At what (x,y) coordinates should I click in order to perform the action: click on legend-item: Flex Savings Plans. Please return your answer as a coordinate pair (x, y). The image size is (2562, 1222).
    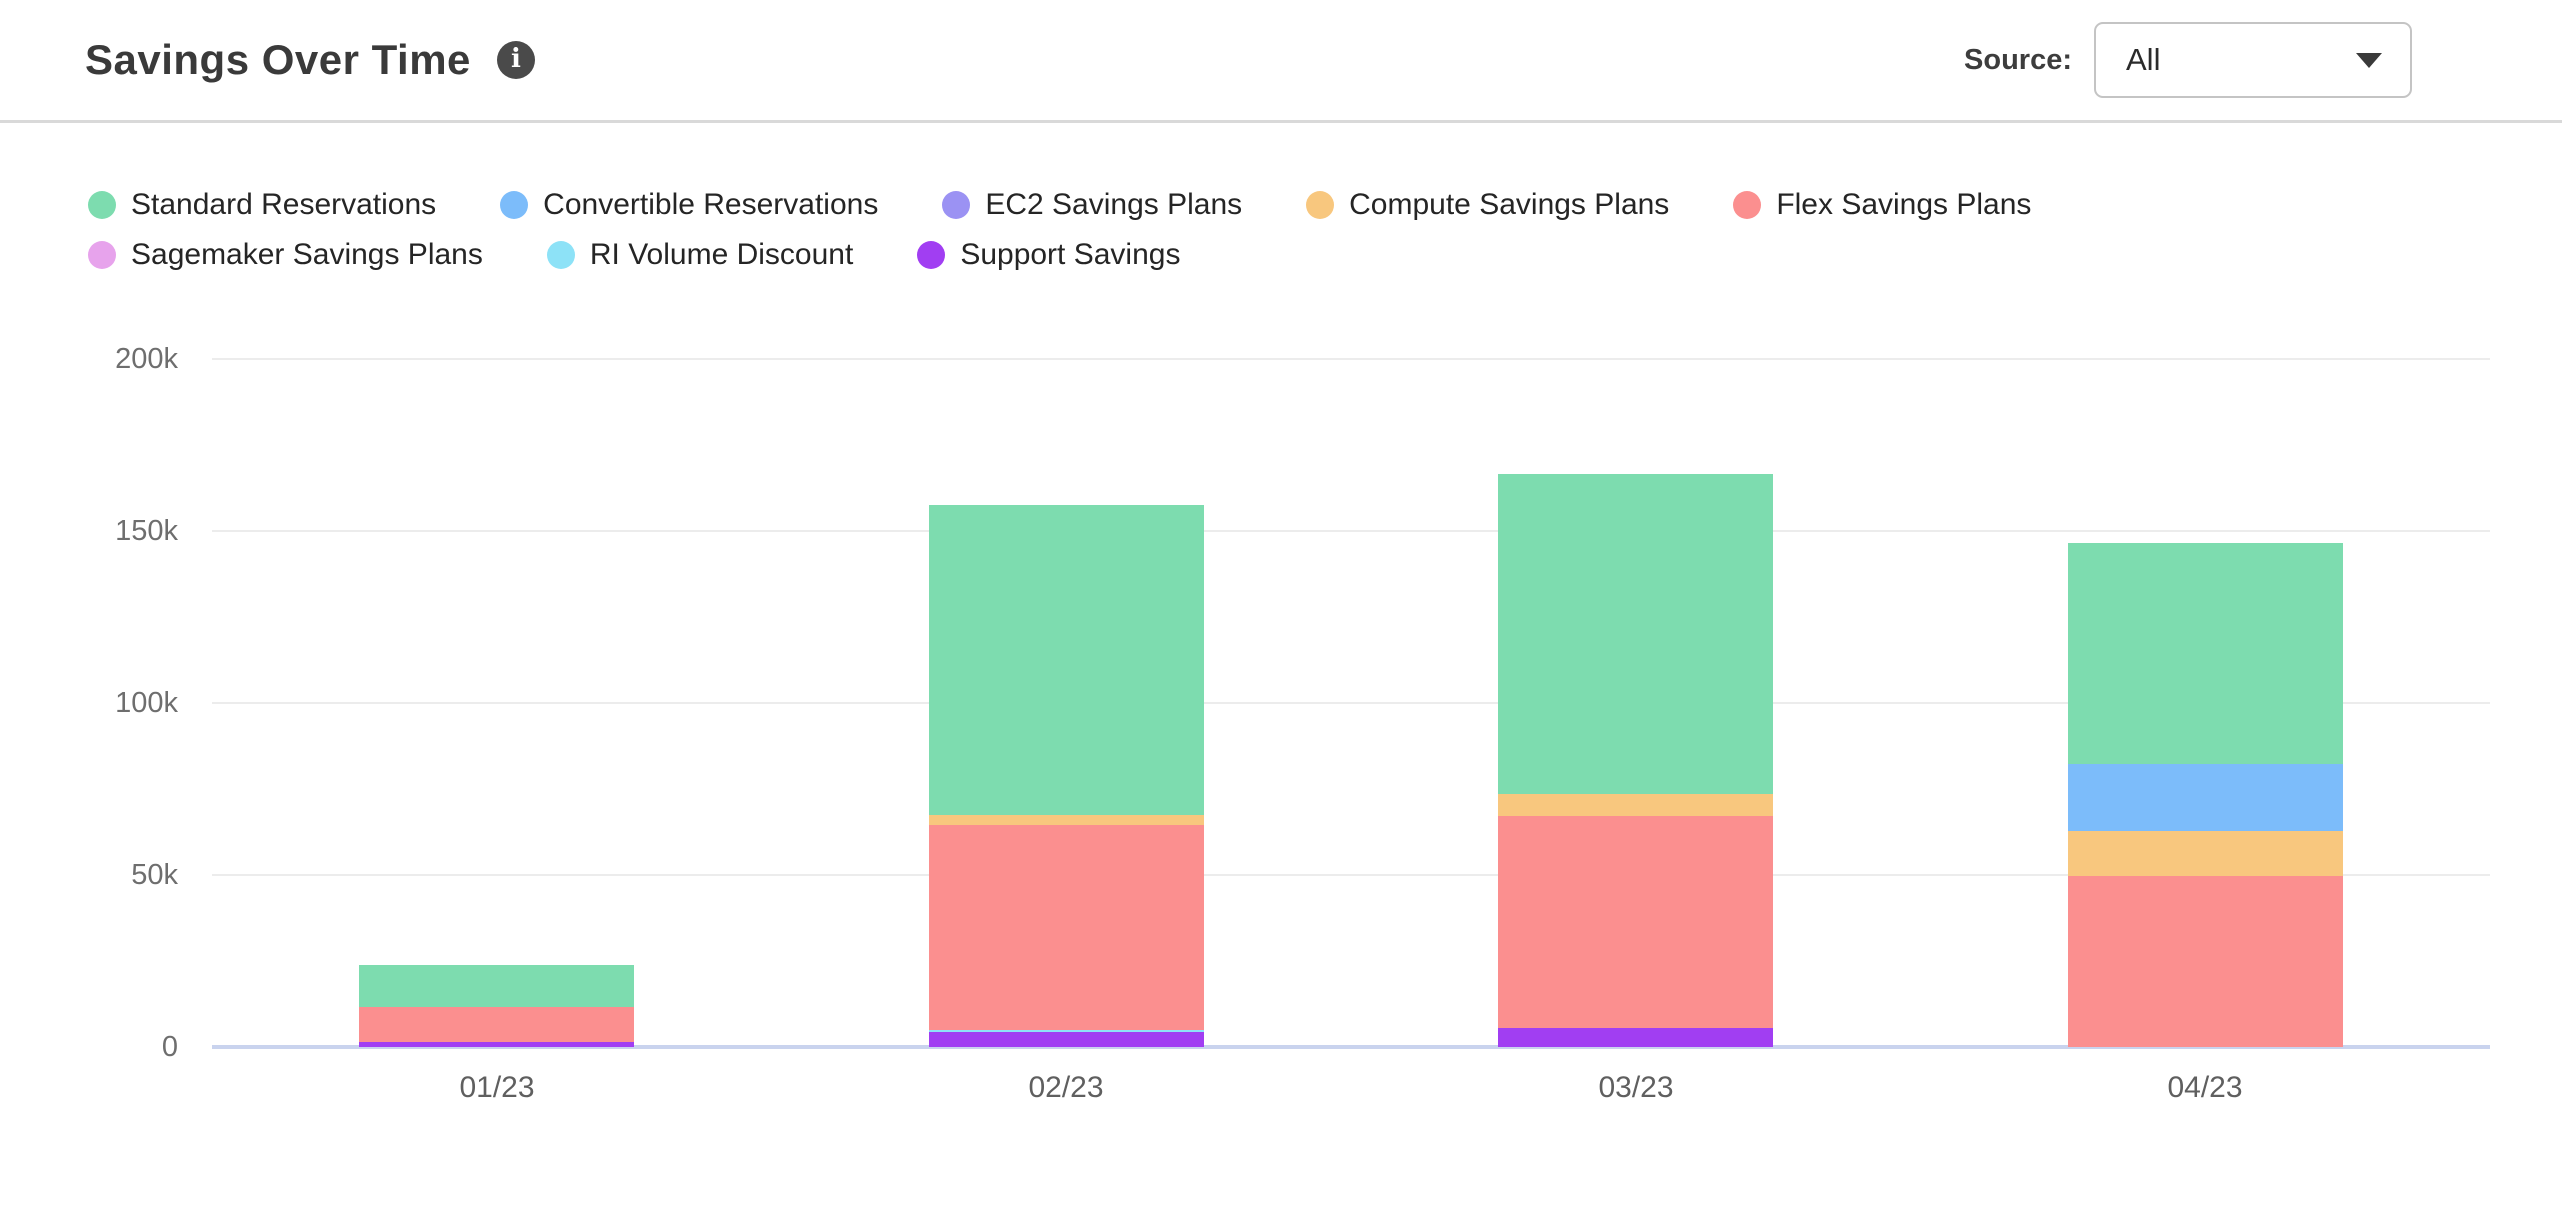
    Looking at the image, I should click on (1882, 205).